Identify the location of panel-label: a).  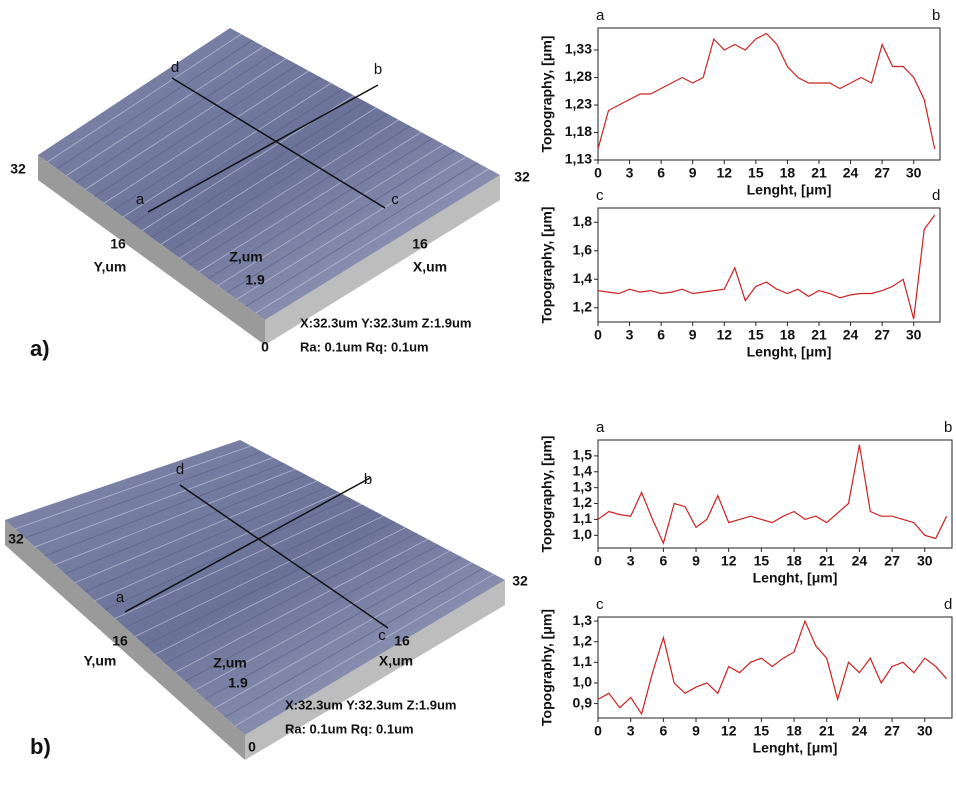
(40, 348).